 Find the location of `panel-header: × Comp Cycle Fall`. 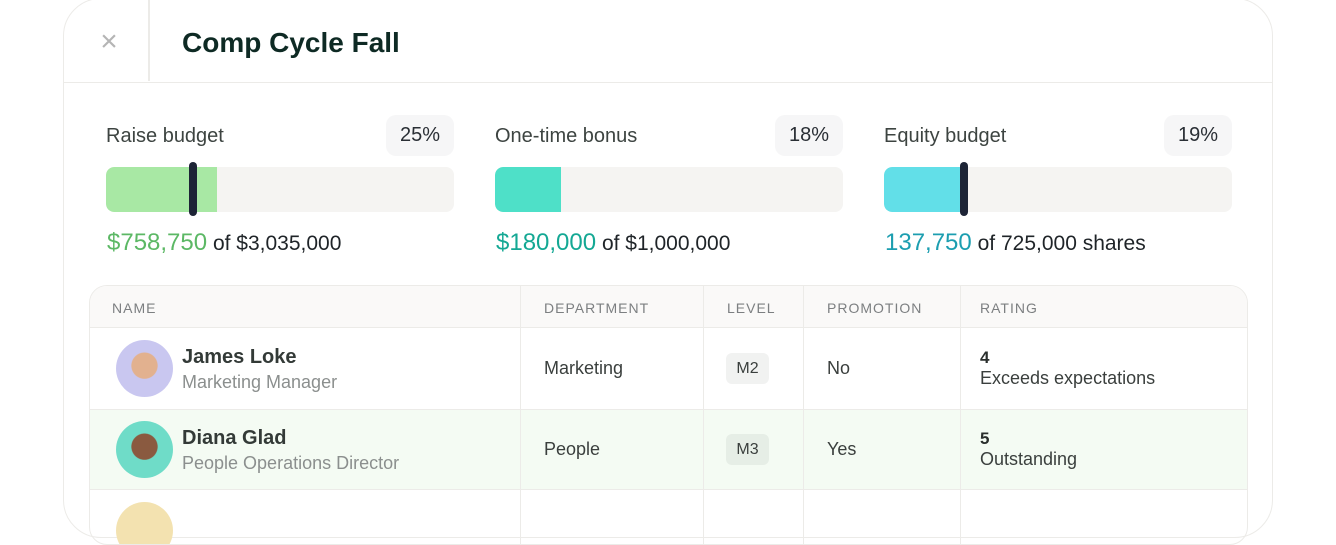

panel-header: × Comp Cycle Fall is located at coordinates (668, 41).